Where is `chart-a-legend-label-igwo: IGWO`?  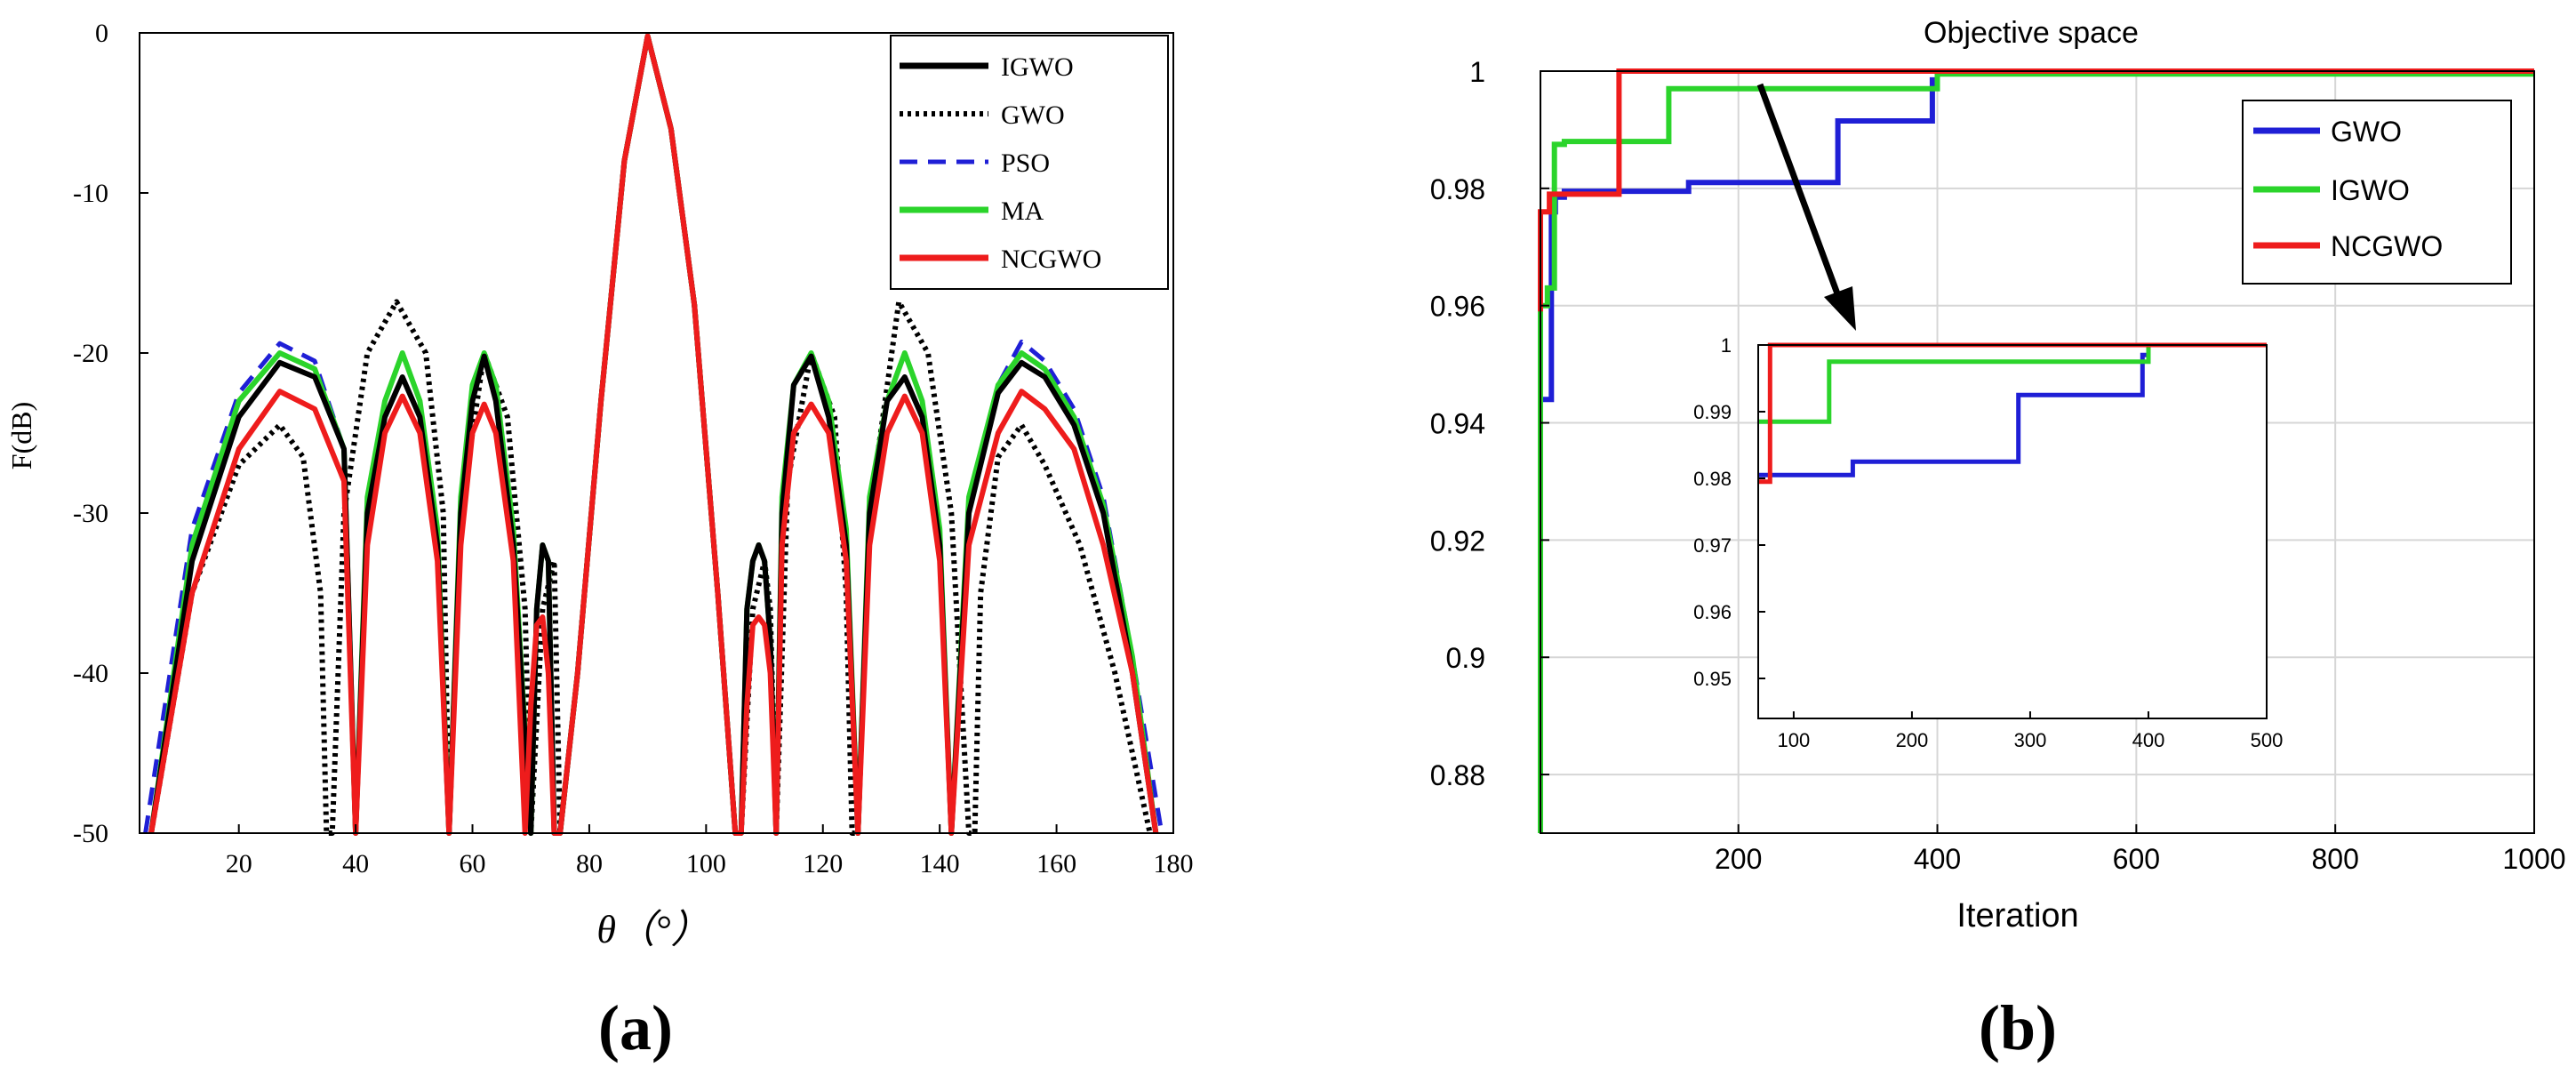 chart-a-legend-label-igwo: IGWO is located at coordinates (1037, 67).